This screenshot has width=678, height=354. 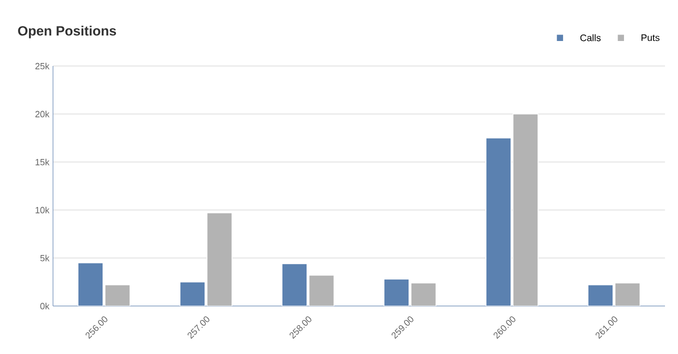 I want to click on y-tick-label: 20k, so click(x=42, y=114).